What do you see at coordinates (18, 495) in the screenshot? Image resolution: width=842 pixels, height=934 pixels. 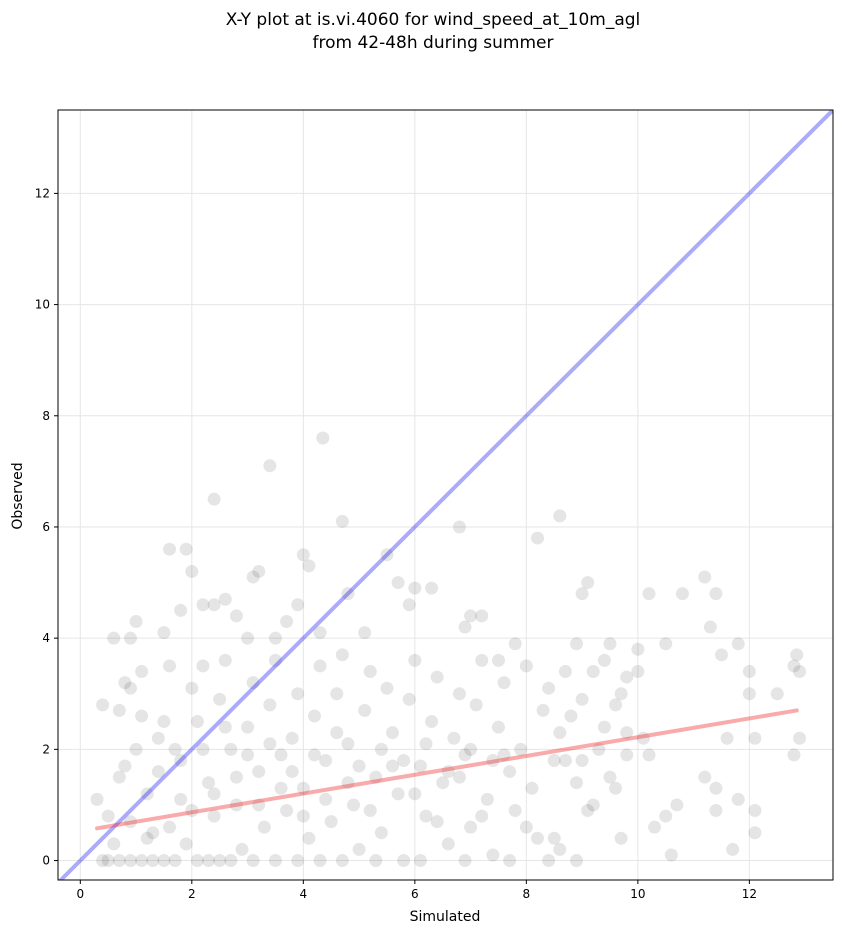 I see `y-axis-label: Observed` at bounding box center [18, 495].